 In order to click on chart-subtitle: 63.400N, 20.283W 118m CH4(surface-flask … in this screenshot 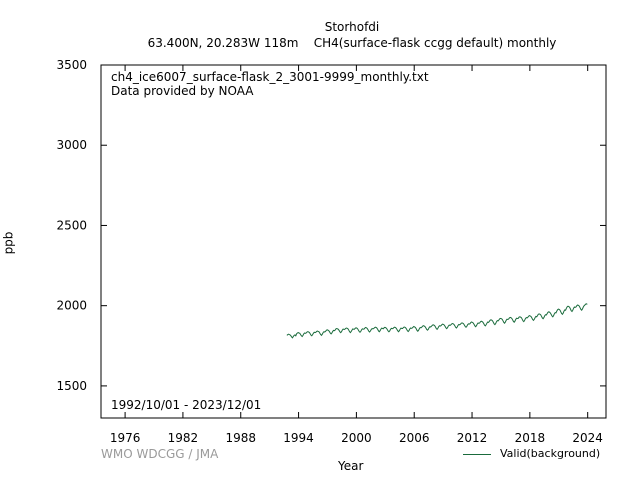, I will do `click(320, 43)`.